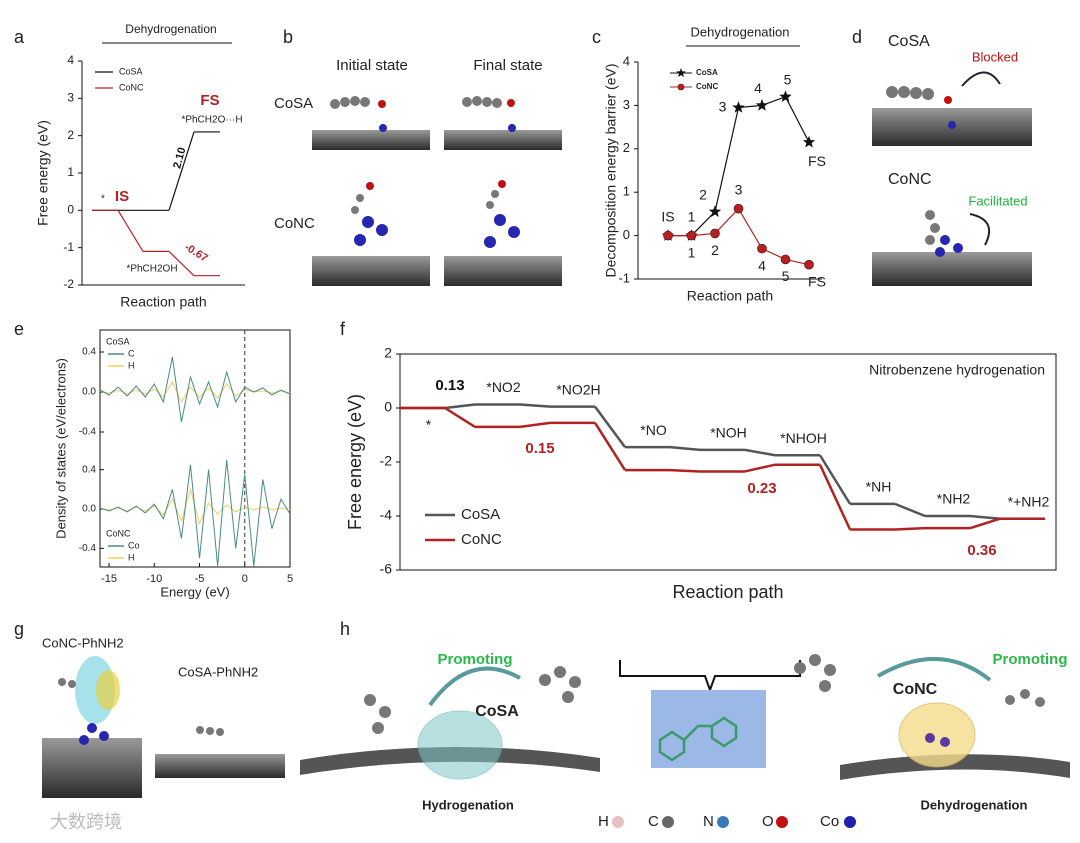 The height and width of the screenshot is (843, 1080). What do you see at coordinates (952, 159) in the screenshot?
I see `panel-d: CoSA Blocked CoNC Facilitated` at bounding box center [952, 159].